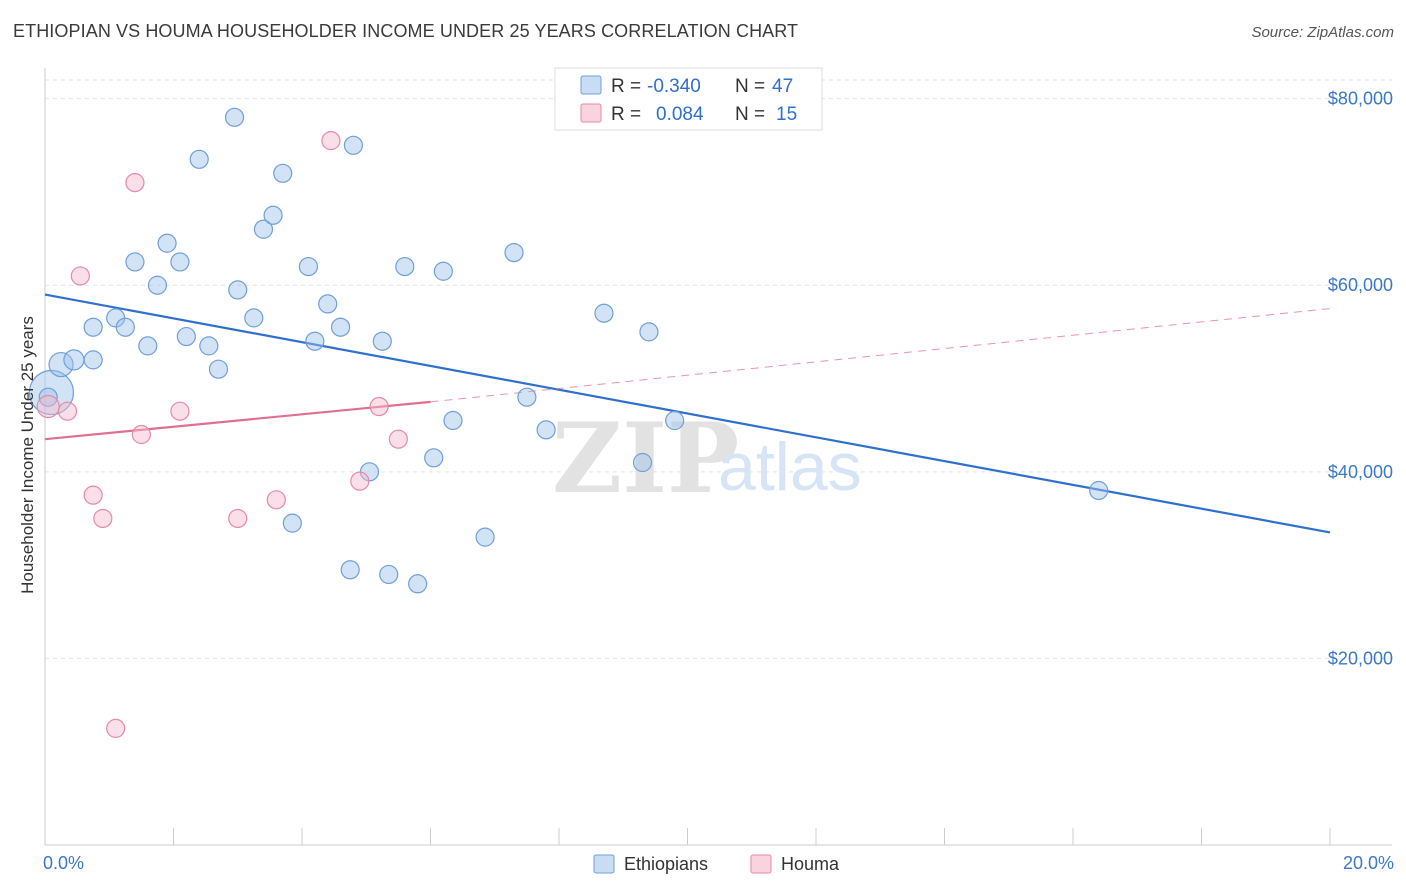 The width and height of the screenshot is (1406, 892). What do you see at coordinates (786, 114) in the screenshot?
I see `legend-n-value-houma: 15` at bounding box center [786, 114].